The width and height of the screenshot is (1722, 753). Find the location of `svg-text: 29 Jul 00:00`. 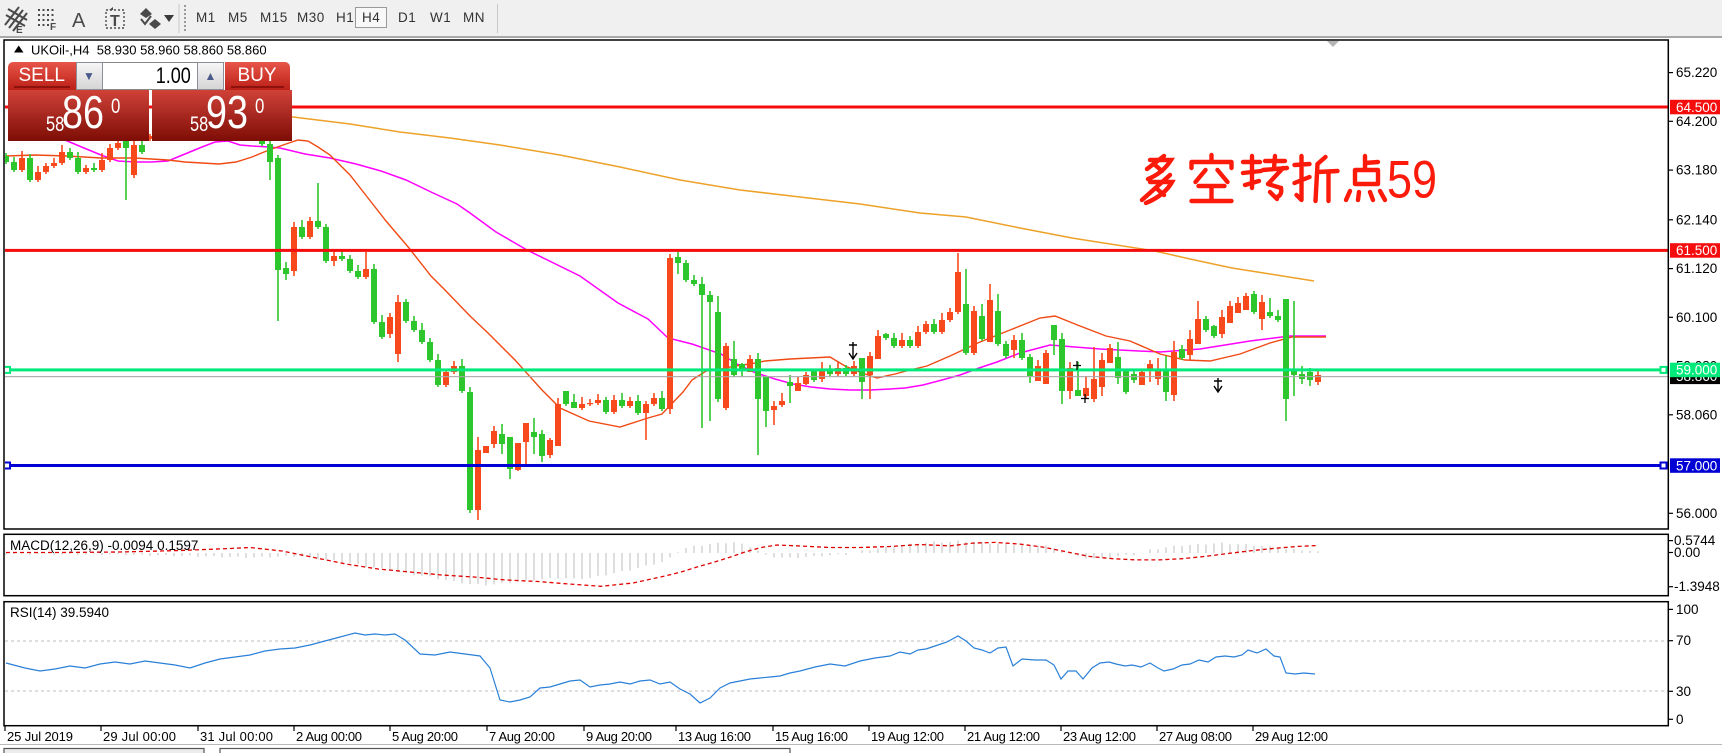

svg-text: 29 Jul 00:00 is located at coordinates (139, 736).